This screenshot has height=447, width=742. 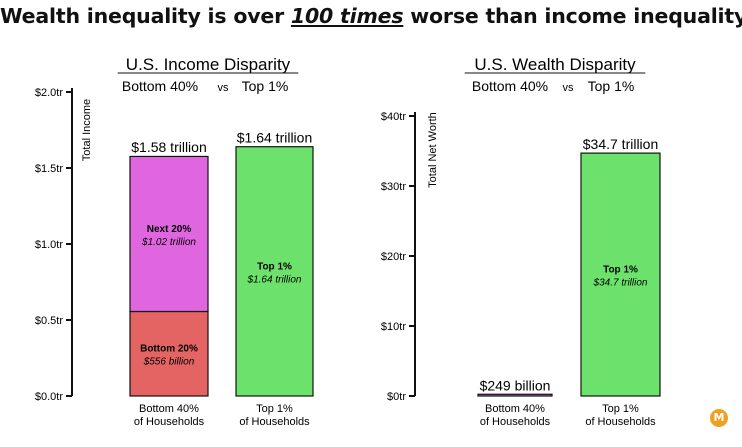 What do you see at coordinates (49, 245) in the screenshot?
I see `y-tick-label: $1.0tr` at bounding box center [49, 245].